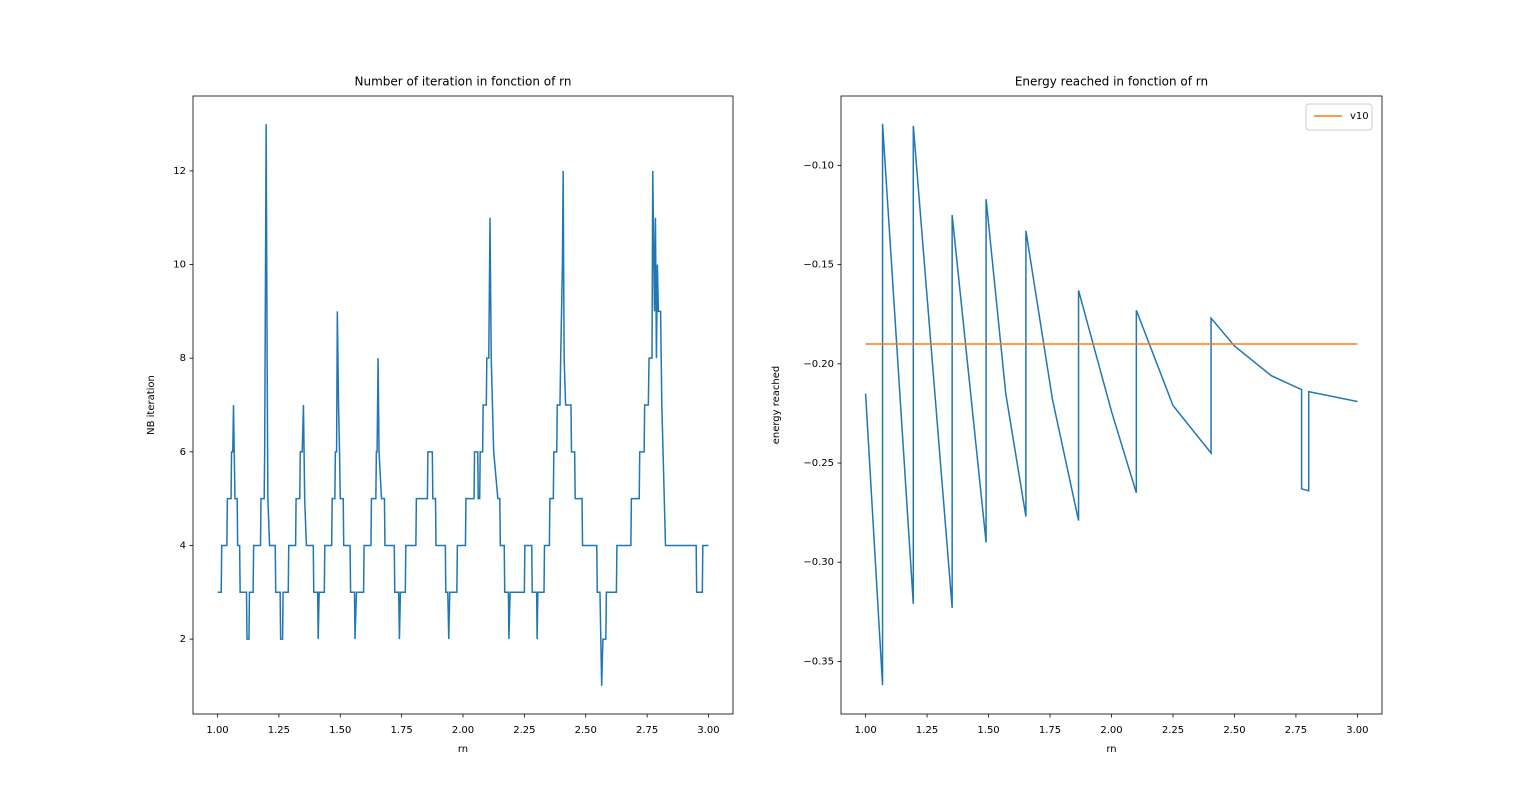  I want to click on y-tick-label: 8, so click(183, 358).